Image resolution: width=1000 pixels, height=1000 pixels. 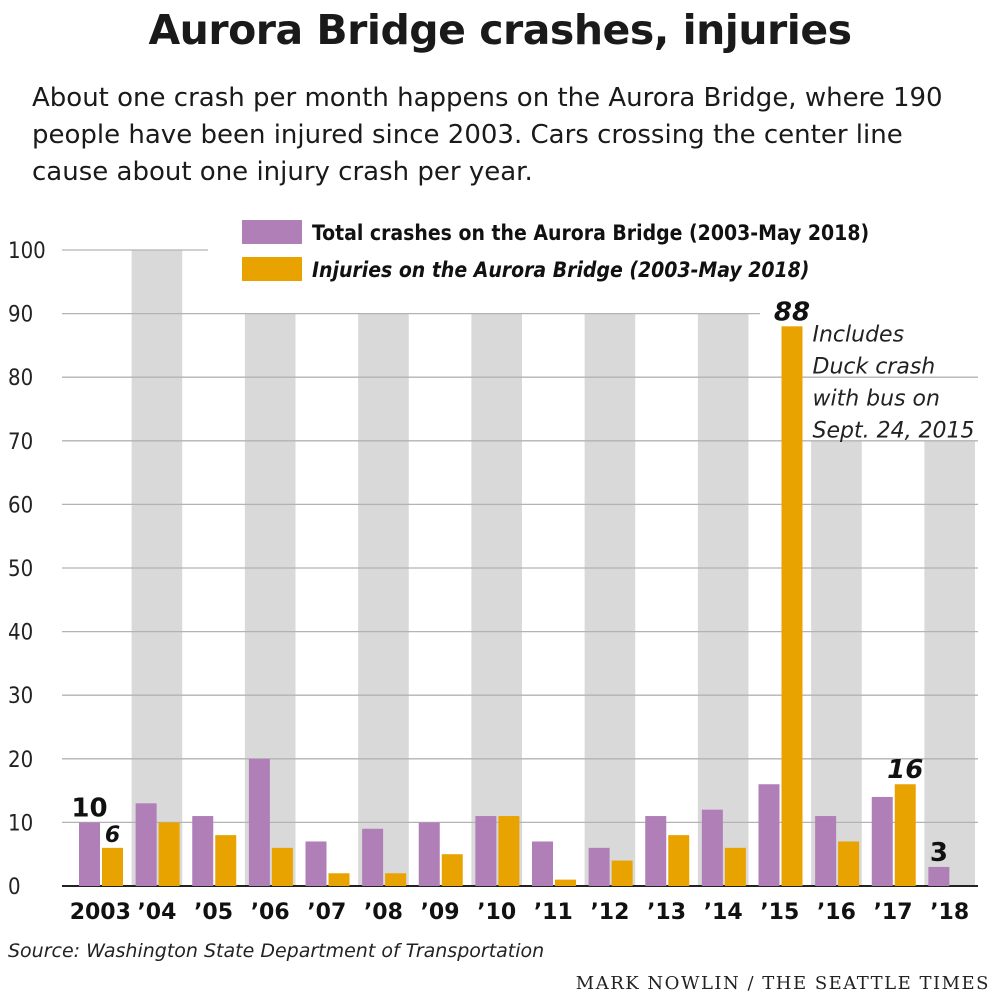 What do you see at coordinates (20, 569) in the screenshot?
I see `y-tick-label: 50` at bounding box center [20, 569].